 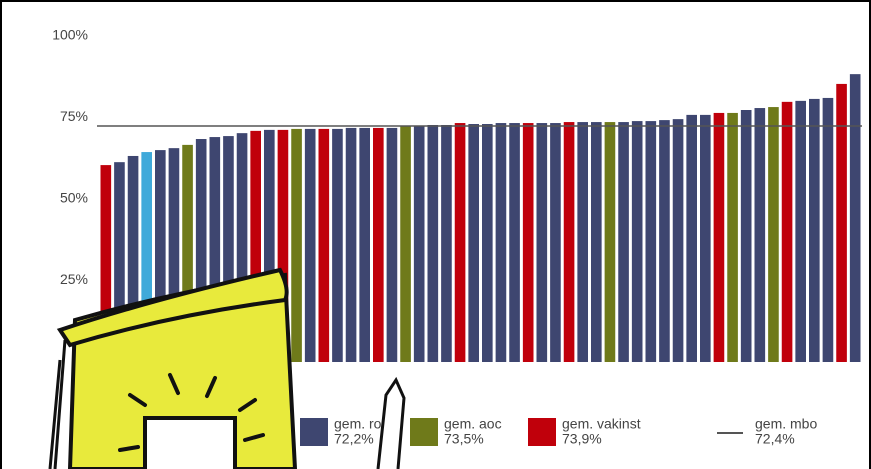 What do you see at coordinates (601, 424) in the screenshot?
I see `legend-name: gem. vakinst` at bounding box center [601, 424].